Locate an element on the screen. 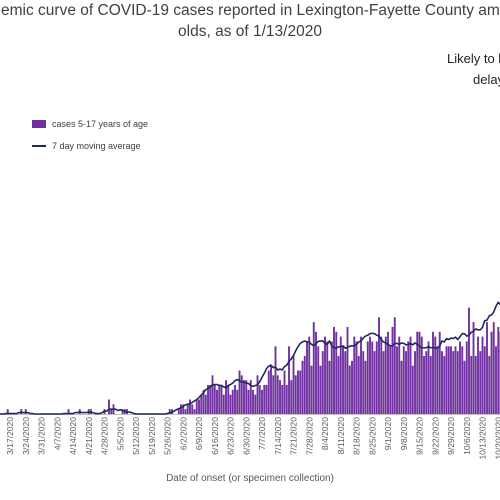 The image size is (500, 500). x-tick-label: 4/7/2020 is located at coordinates (57, 433).